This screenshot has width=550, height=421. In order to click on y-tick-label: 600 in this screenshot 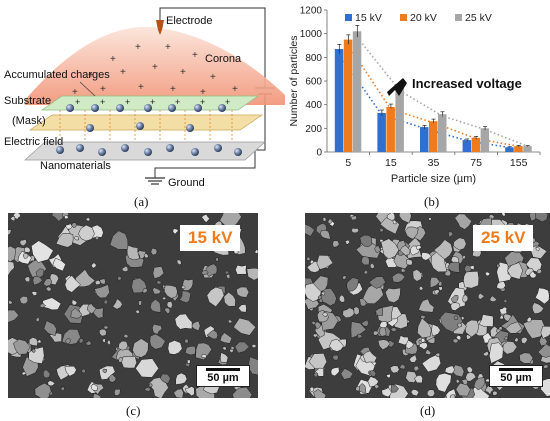, I will do `click(313, 82)`.